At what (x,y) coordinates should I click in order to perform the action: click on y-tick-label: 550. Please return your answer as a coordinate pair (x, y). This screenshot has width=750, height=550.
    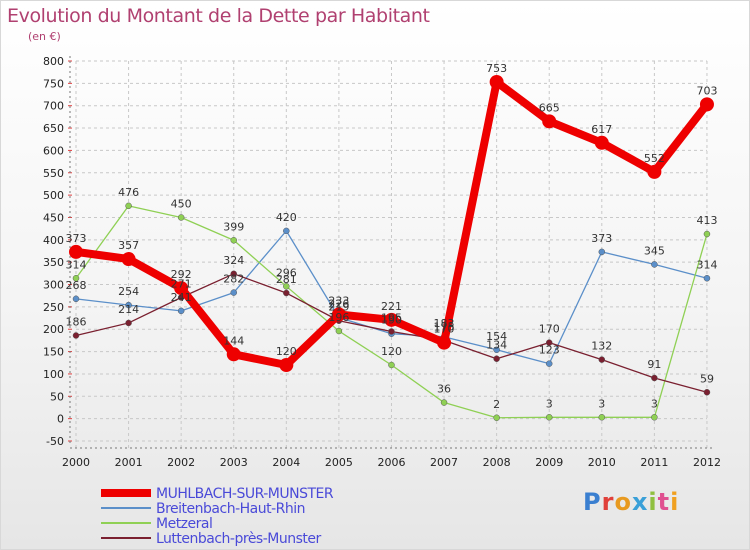
    Looking at the image, I should click on (53, 173).